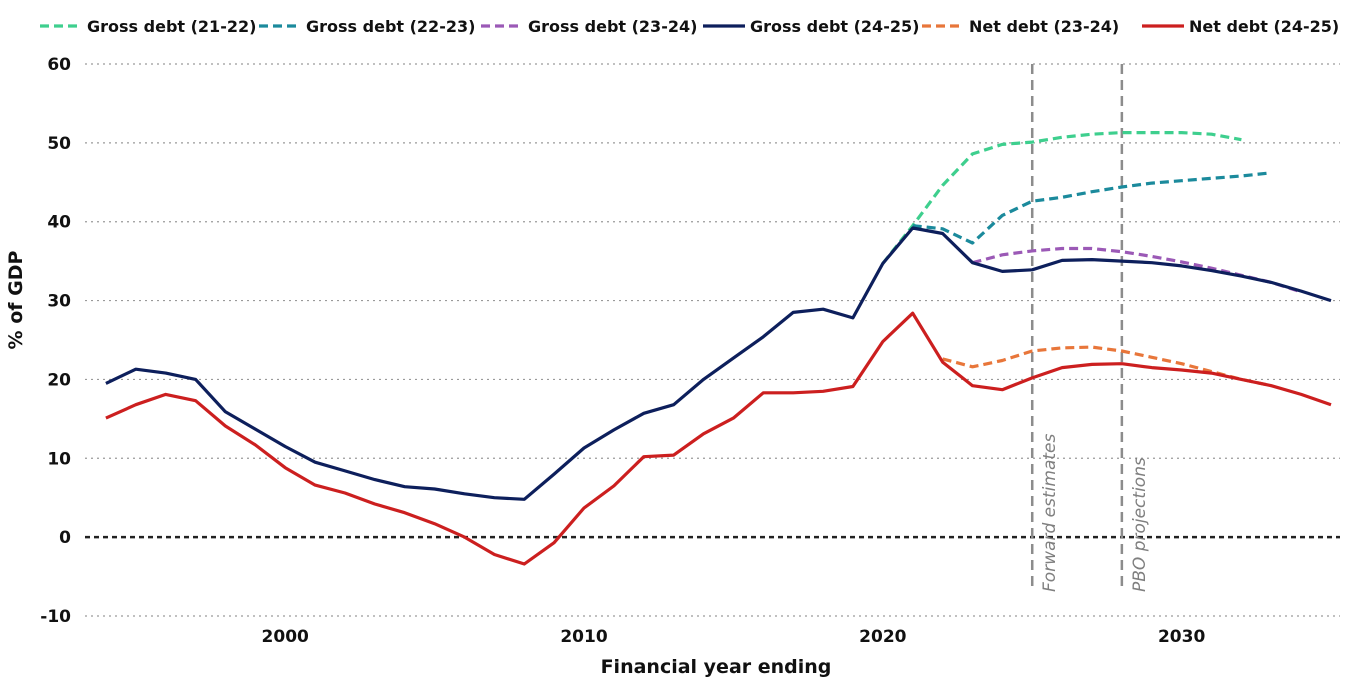 The height and width of the screenshot is (682, 1352). What do you see at coordinates (55, 617) in the screenshot?
I see `y-tick-label: -10` at bounding box center [55, 617].